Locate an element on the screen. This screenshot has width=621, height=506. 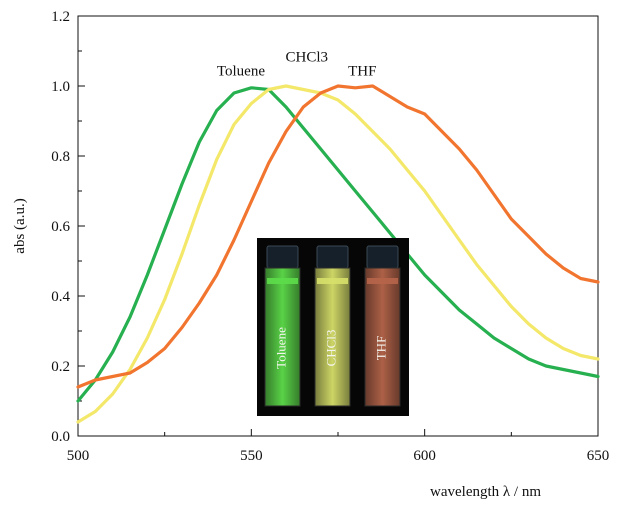
vial-label: Toluene is located at coordinates (280, 348).